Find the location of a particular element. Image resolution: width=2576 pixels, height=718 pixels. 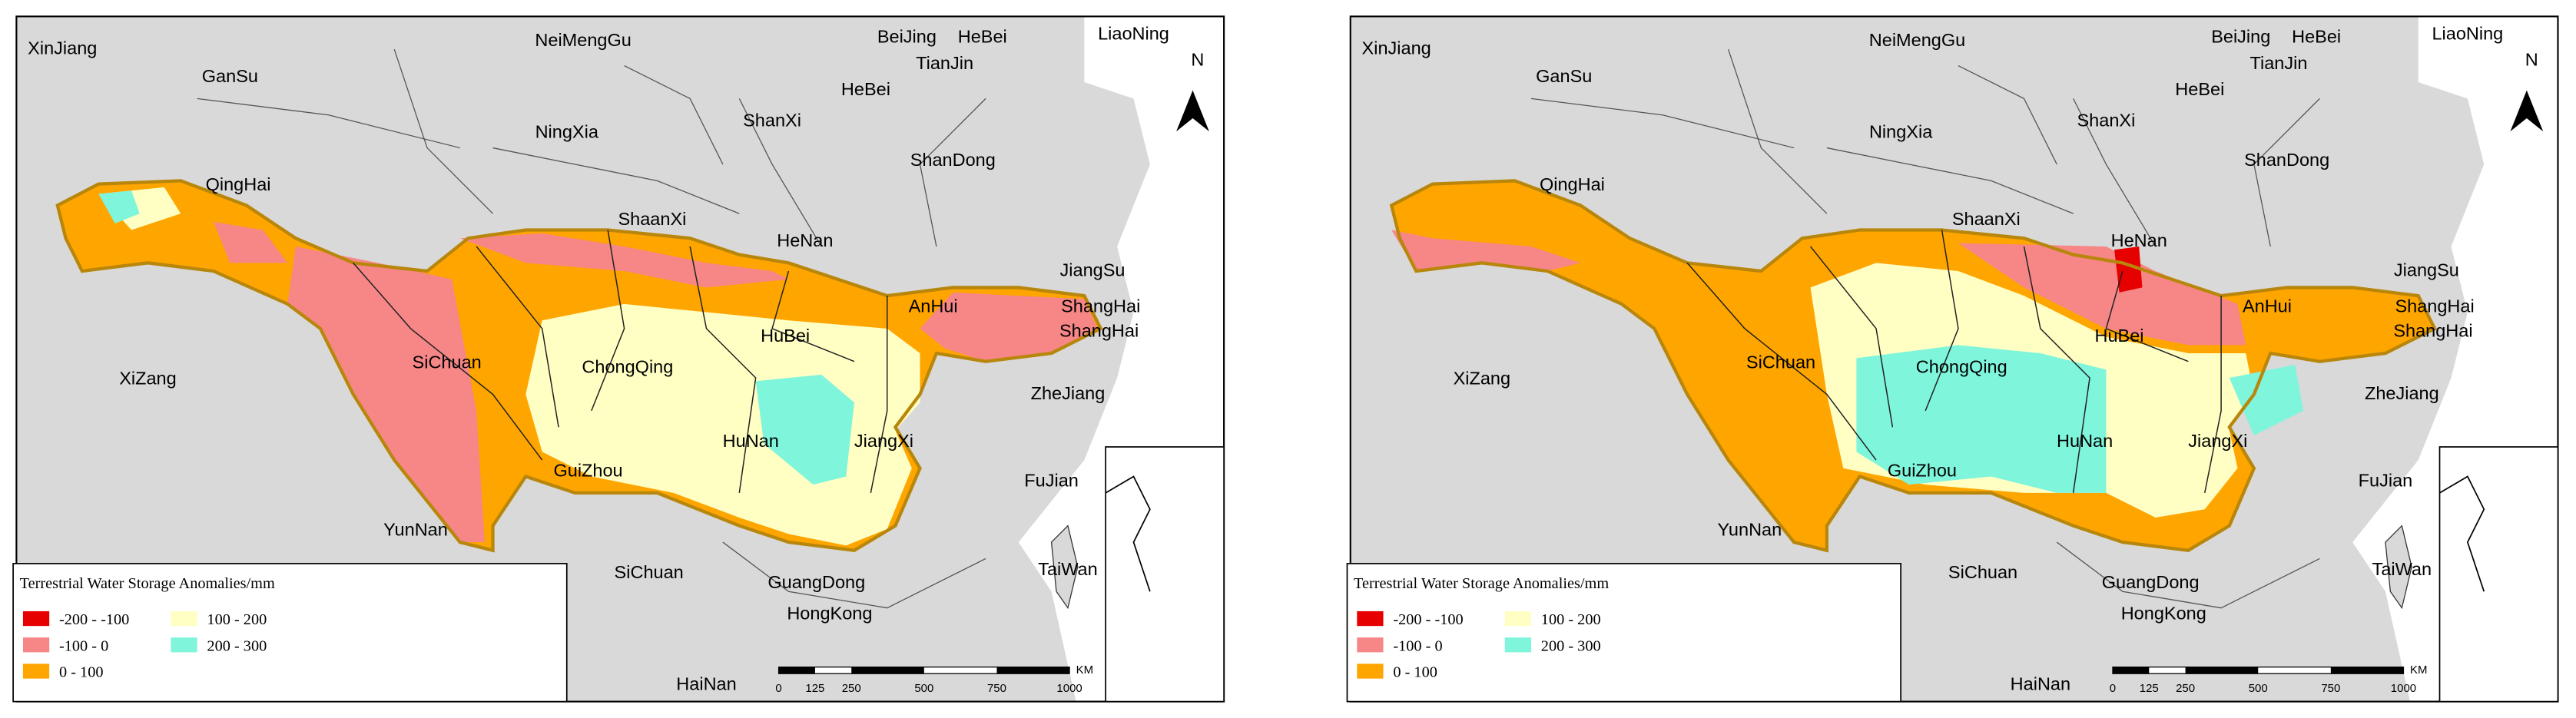

scale-bar: 0 125 250 500 750 1000 KM is located at coordinates (934, 679).